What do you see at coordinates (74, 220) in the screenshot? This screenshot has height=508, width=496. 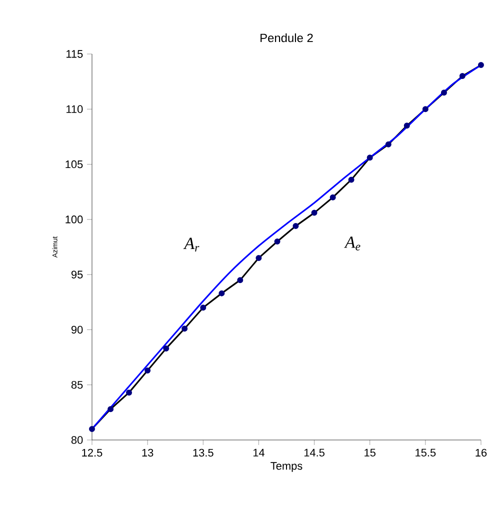 I see `y-tick-label: 100` at bounding box center [74, 220].